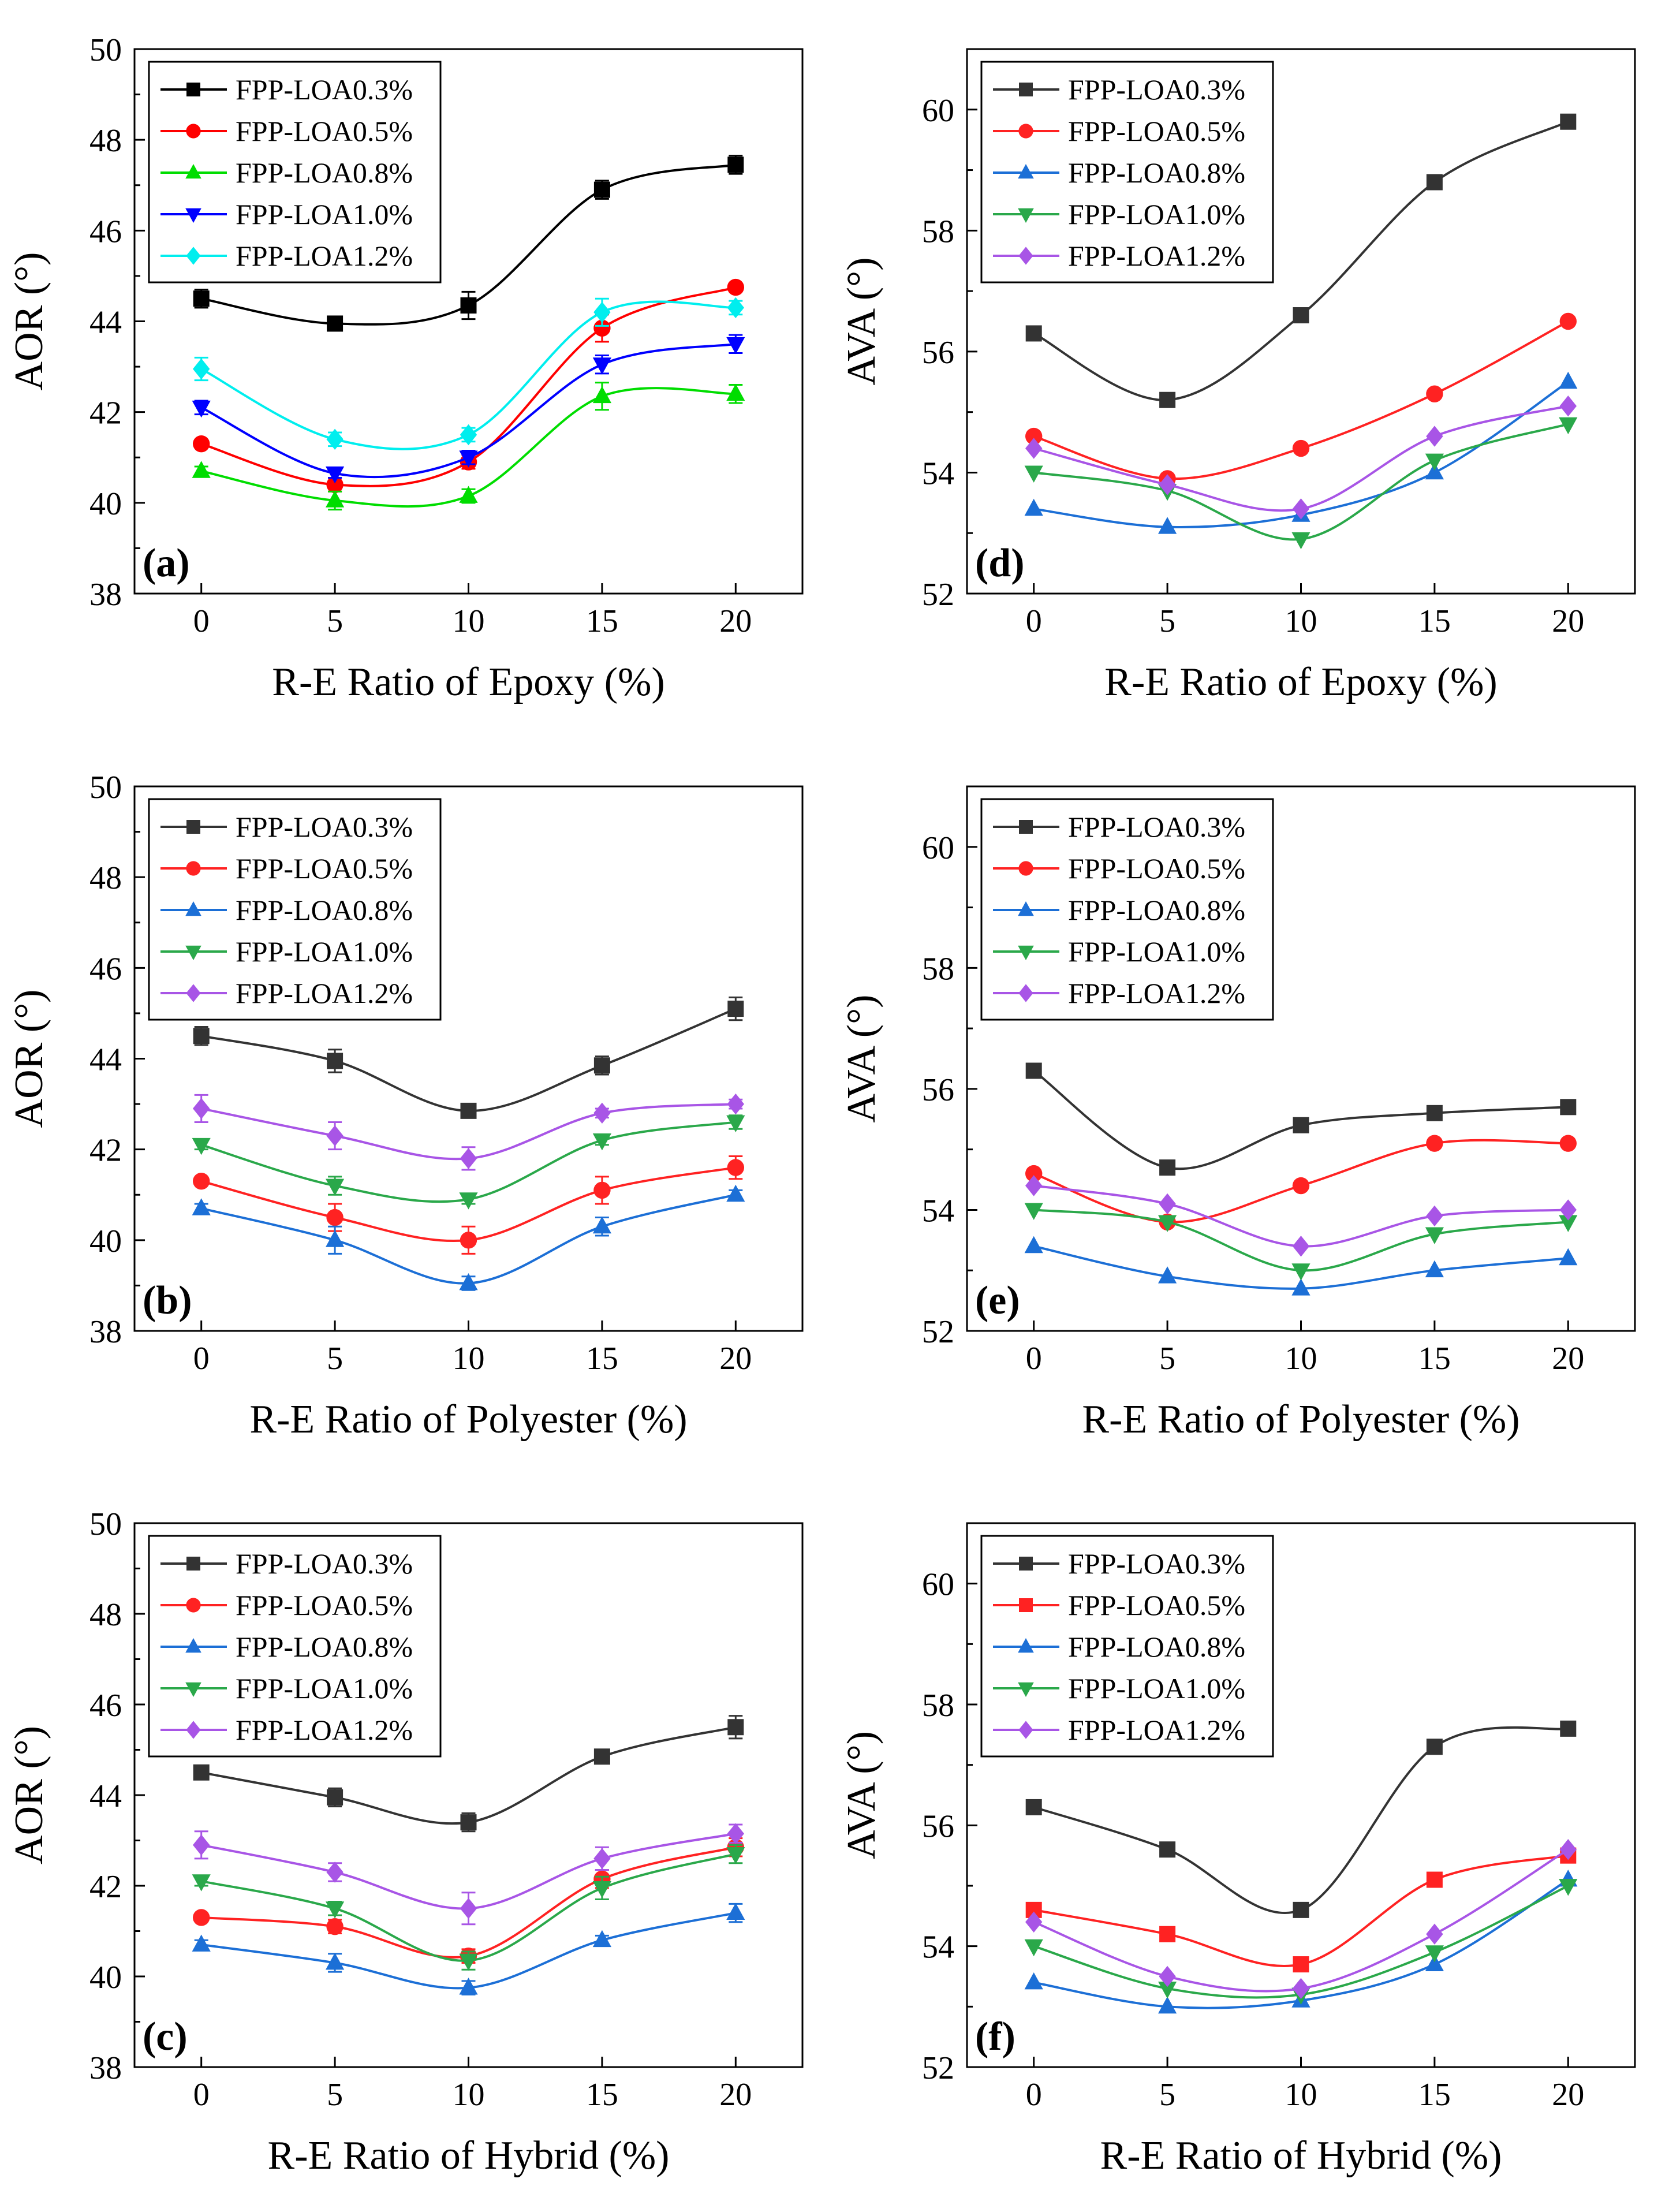 The image size is (1669, 2212). I want to click on y-tick-label: 56, so click(938, 1090).